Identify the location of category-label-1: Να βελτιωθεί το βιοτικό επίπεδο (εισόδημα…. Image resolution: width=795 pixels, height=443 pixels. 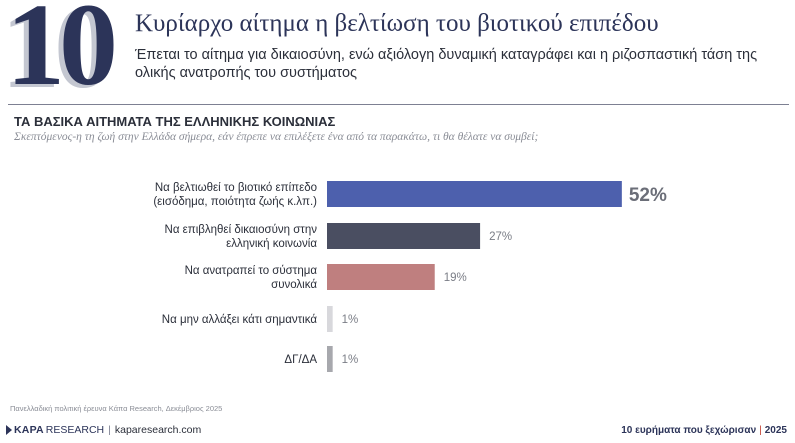
(235, 195).